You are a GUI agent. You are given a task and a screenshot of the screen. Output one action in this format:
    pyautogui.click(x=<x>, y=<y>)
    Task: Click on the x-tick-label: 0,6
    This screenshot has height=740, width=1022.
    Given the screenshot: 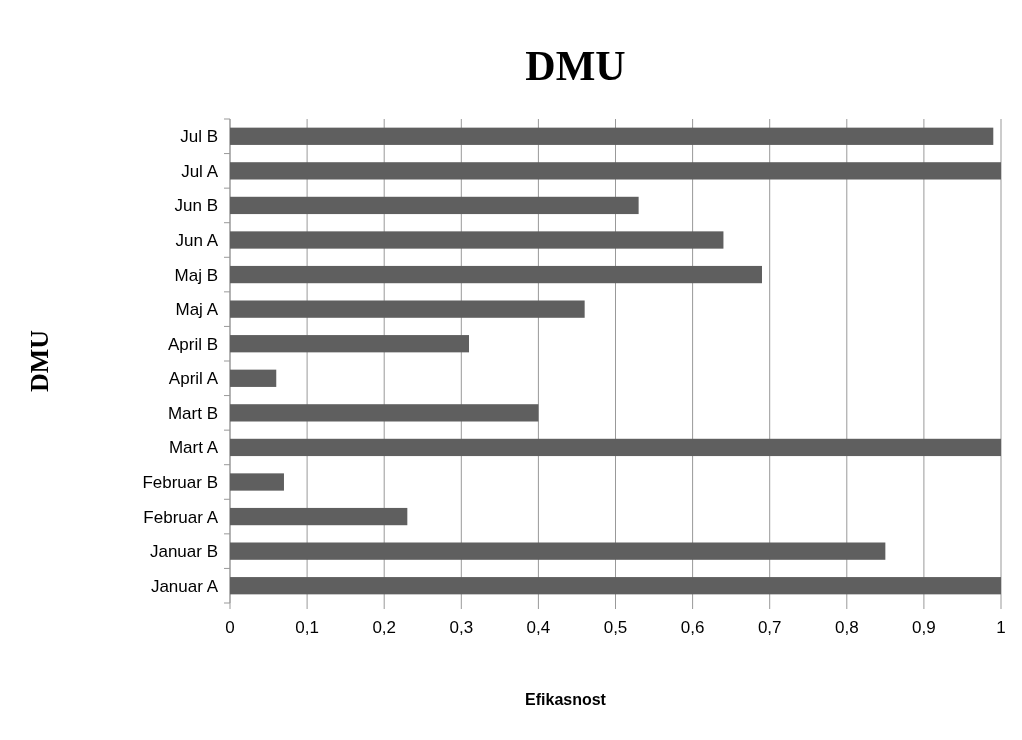 What is the action you would take?
    pyautogui.click(x=692, y=627)
    